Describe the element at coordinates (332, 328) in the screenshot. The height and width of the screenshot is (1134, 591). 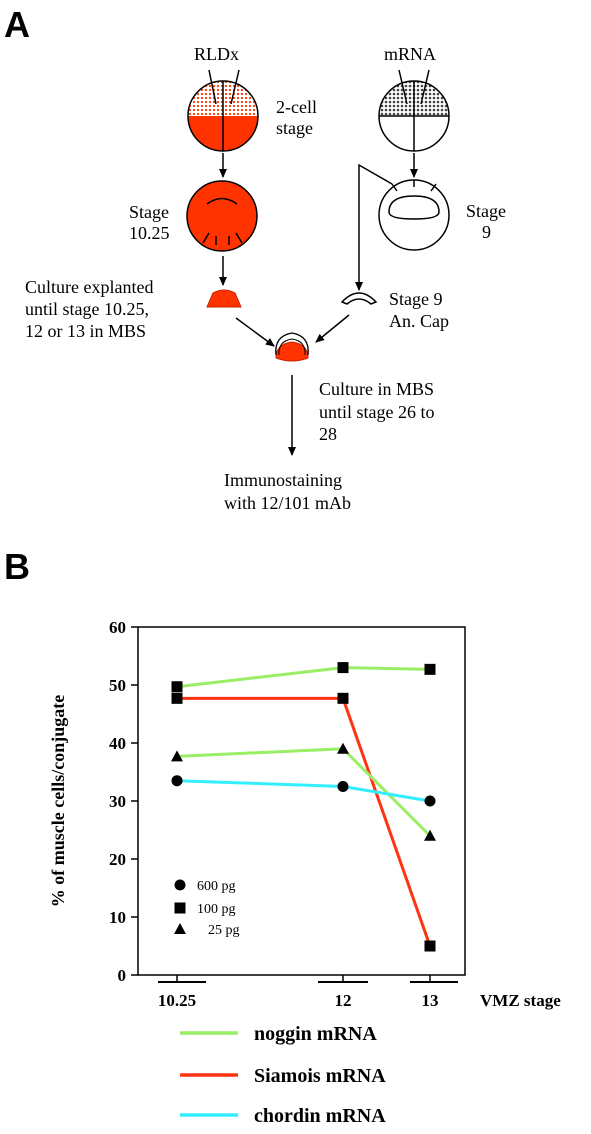
I see `arrow-cap-to-conjugate` at that location.